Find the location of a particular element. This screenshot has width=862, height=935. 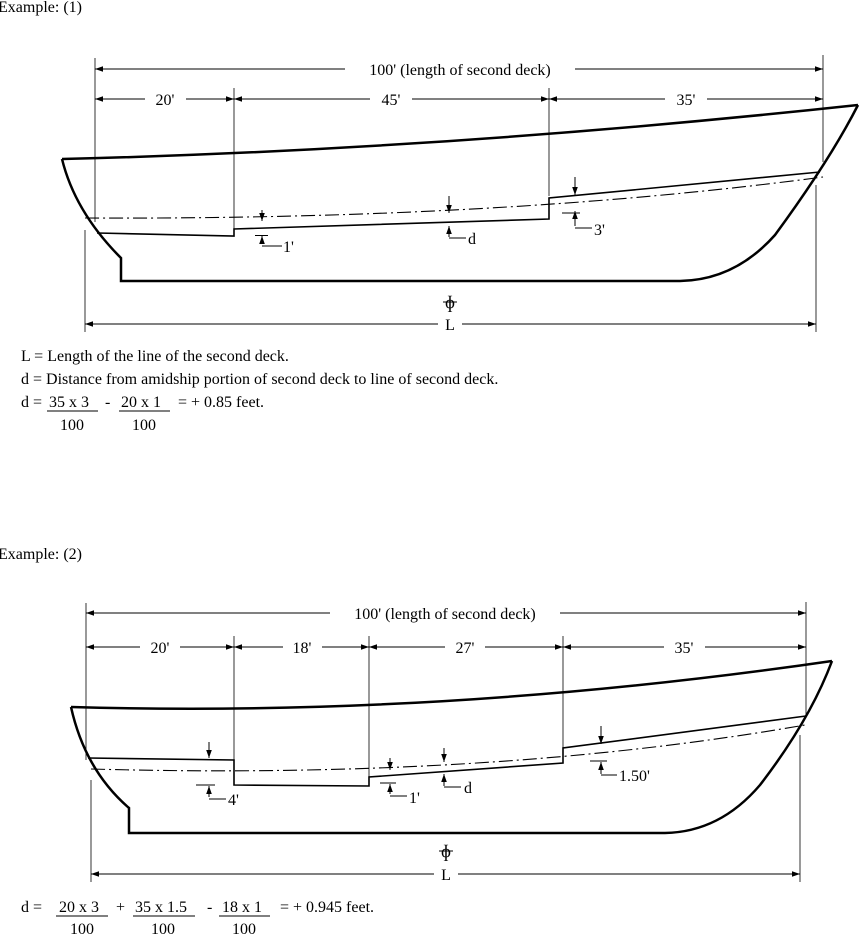

formula-1-op1: - is located at coordinates (107, 402).